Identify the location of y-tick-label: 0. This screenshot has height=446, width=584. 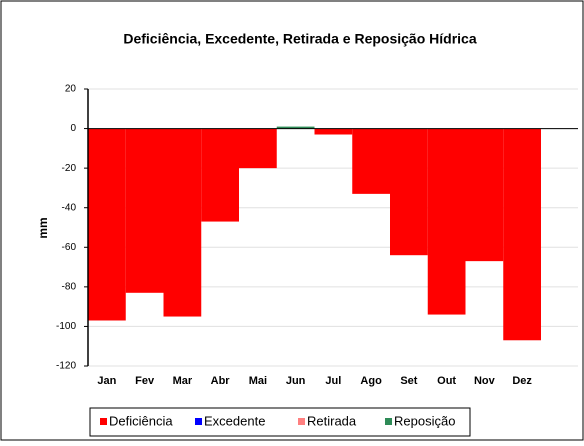
(73, 128).